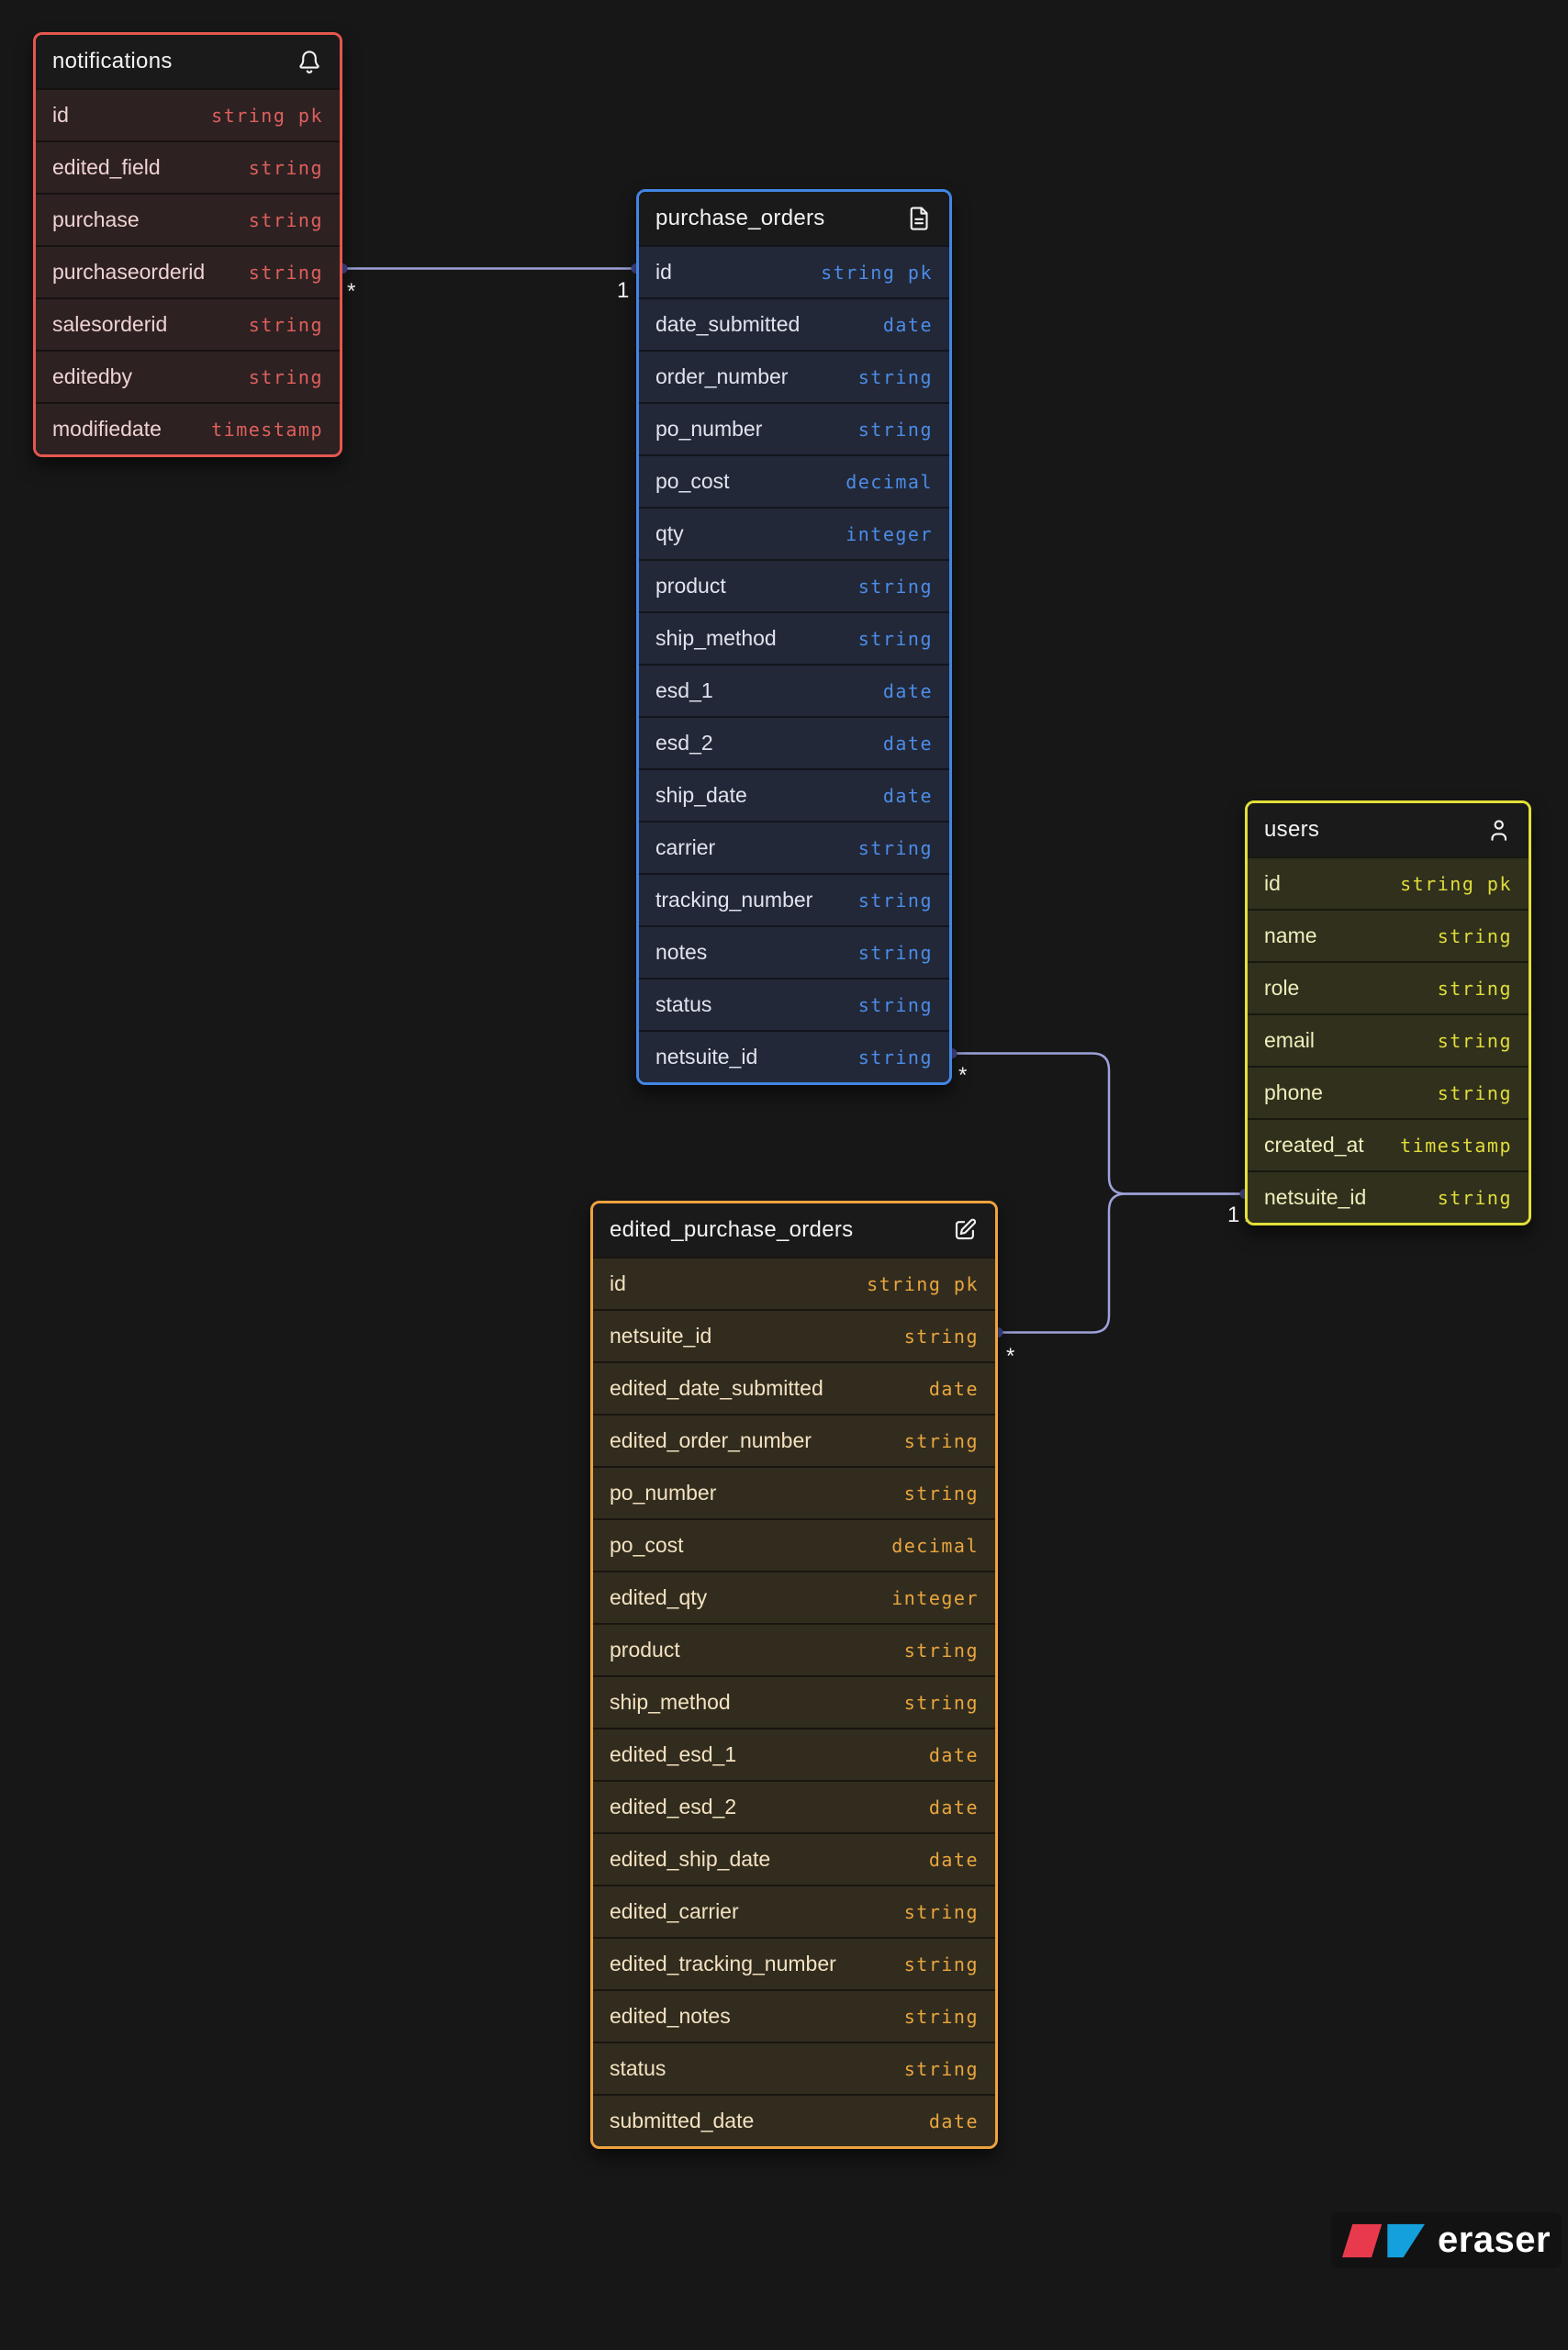  I want to click on field-row-edited_tracking_number: edited_tracking_number string, so click(794, 1963).